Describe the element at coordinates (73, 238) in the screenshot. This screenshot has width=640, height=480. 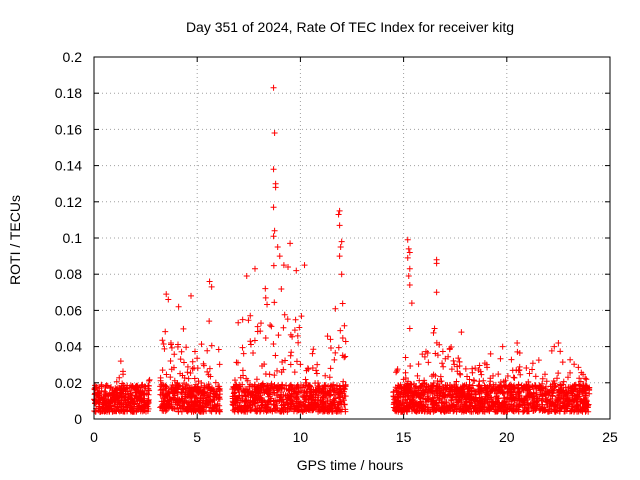
I see `y-tick-label: 0.1` at that location.